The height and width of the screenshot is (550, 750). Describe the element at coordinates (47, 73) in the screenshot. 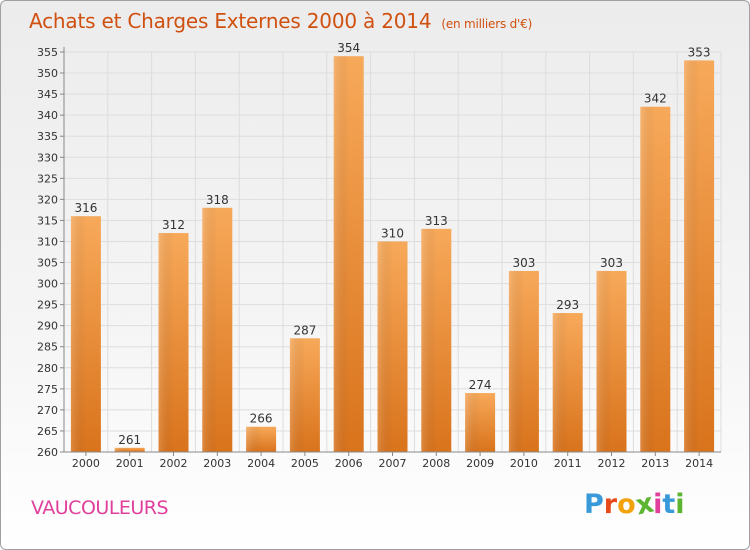

I see `y-tick-label: 350` at that location.